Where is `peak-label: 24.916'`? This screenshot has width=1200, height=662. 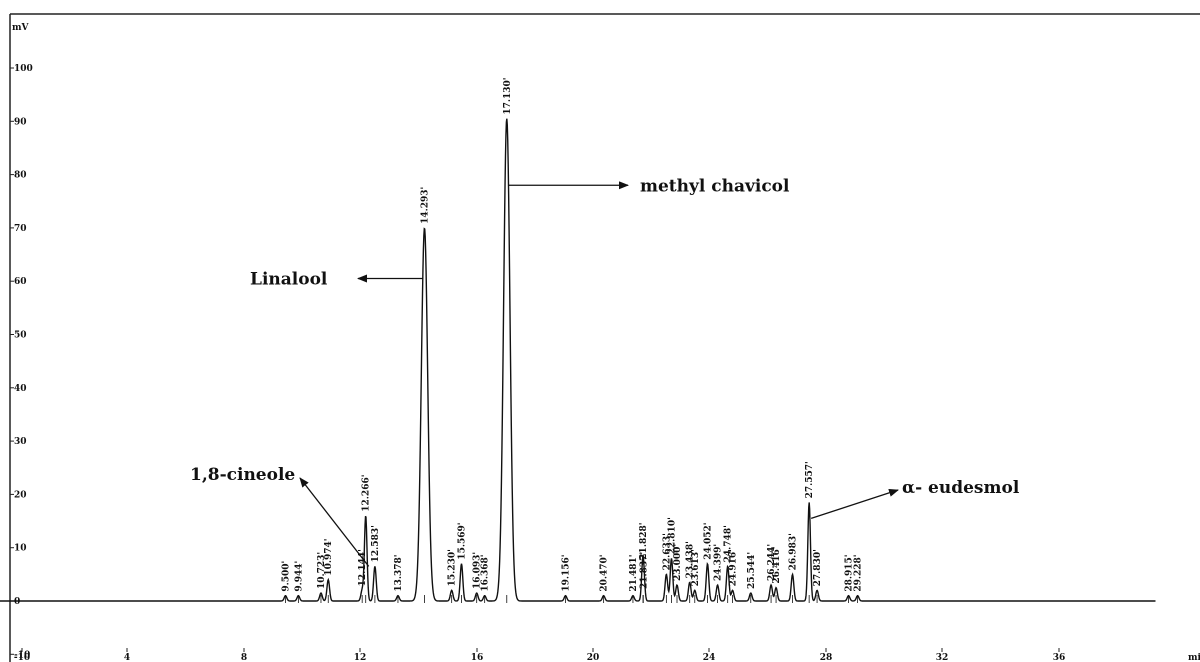
peak-label: 24.916' is located at coordinates (734, 567).